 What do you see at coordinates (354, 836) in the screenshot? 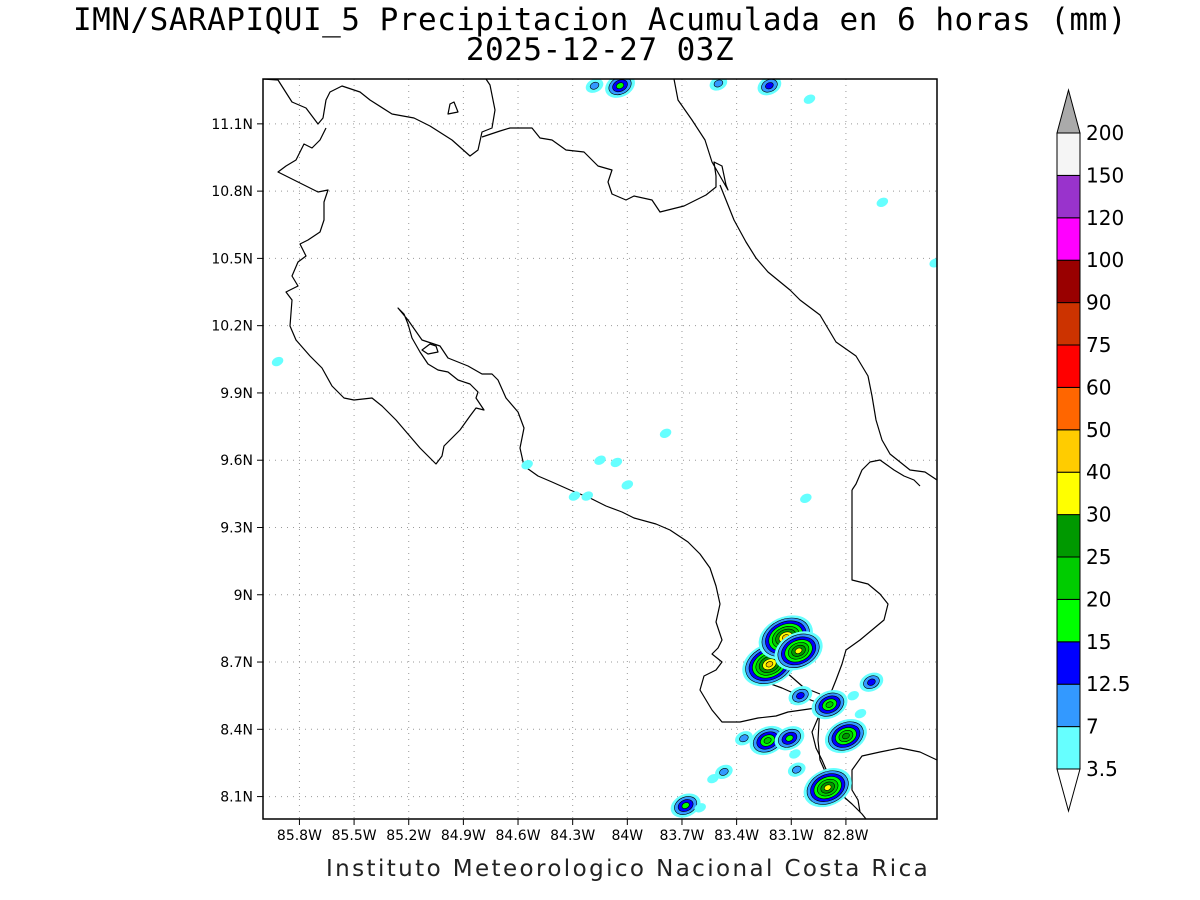
I see `x-tick-label: 85.5W` at bounding box center [354, 836].